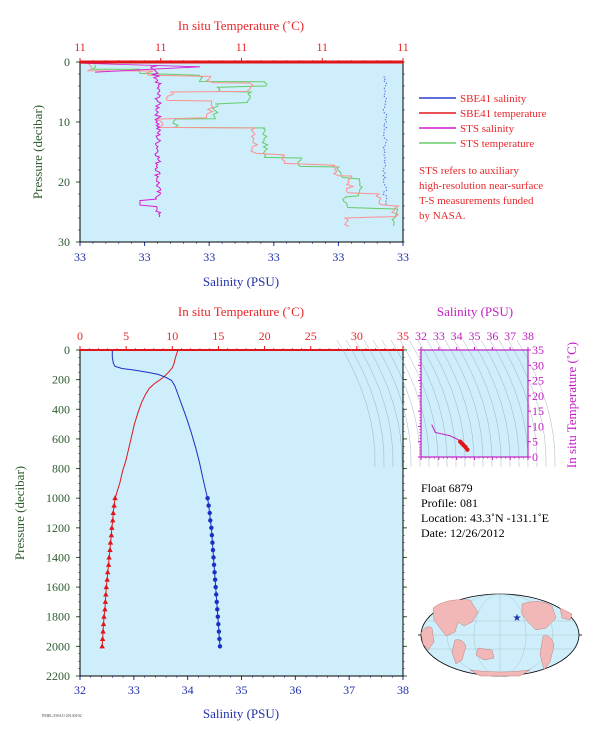  What do you see at coordinates (58, 528) in the screenshot?
I see `bottom-pressure-tick-label: 1200` at bounding box center [58, 528].